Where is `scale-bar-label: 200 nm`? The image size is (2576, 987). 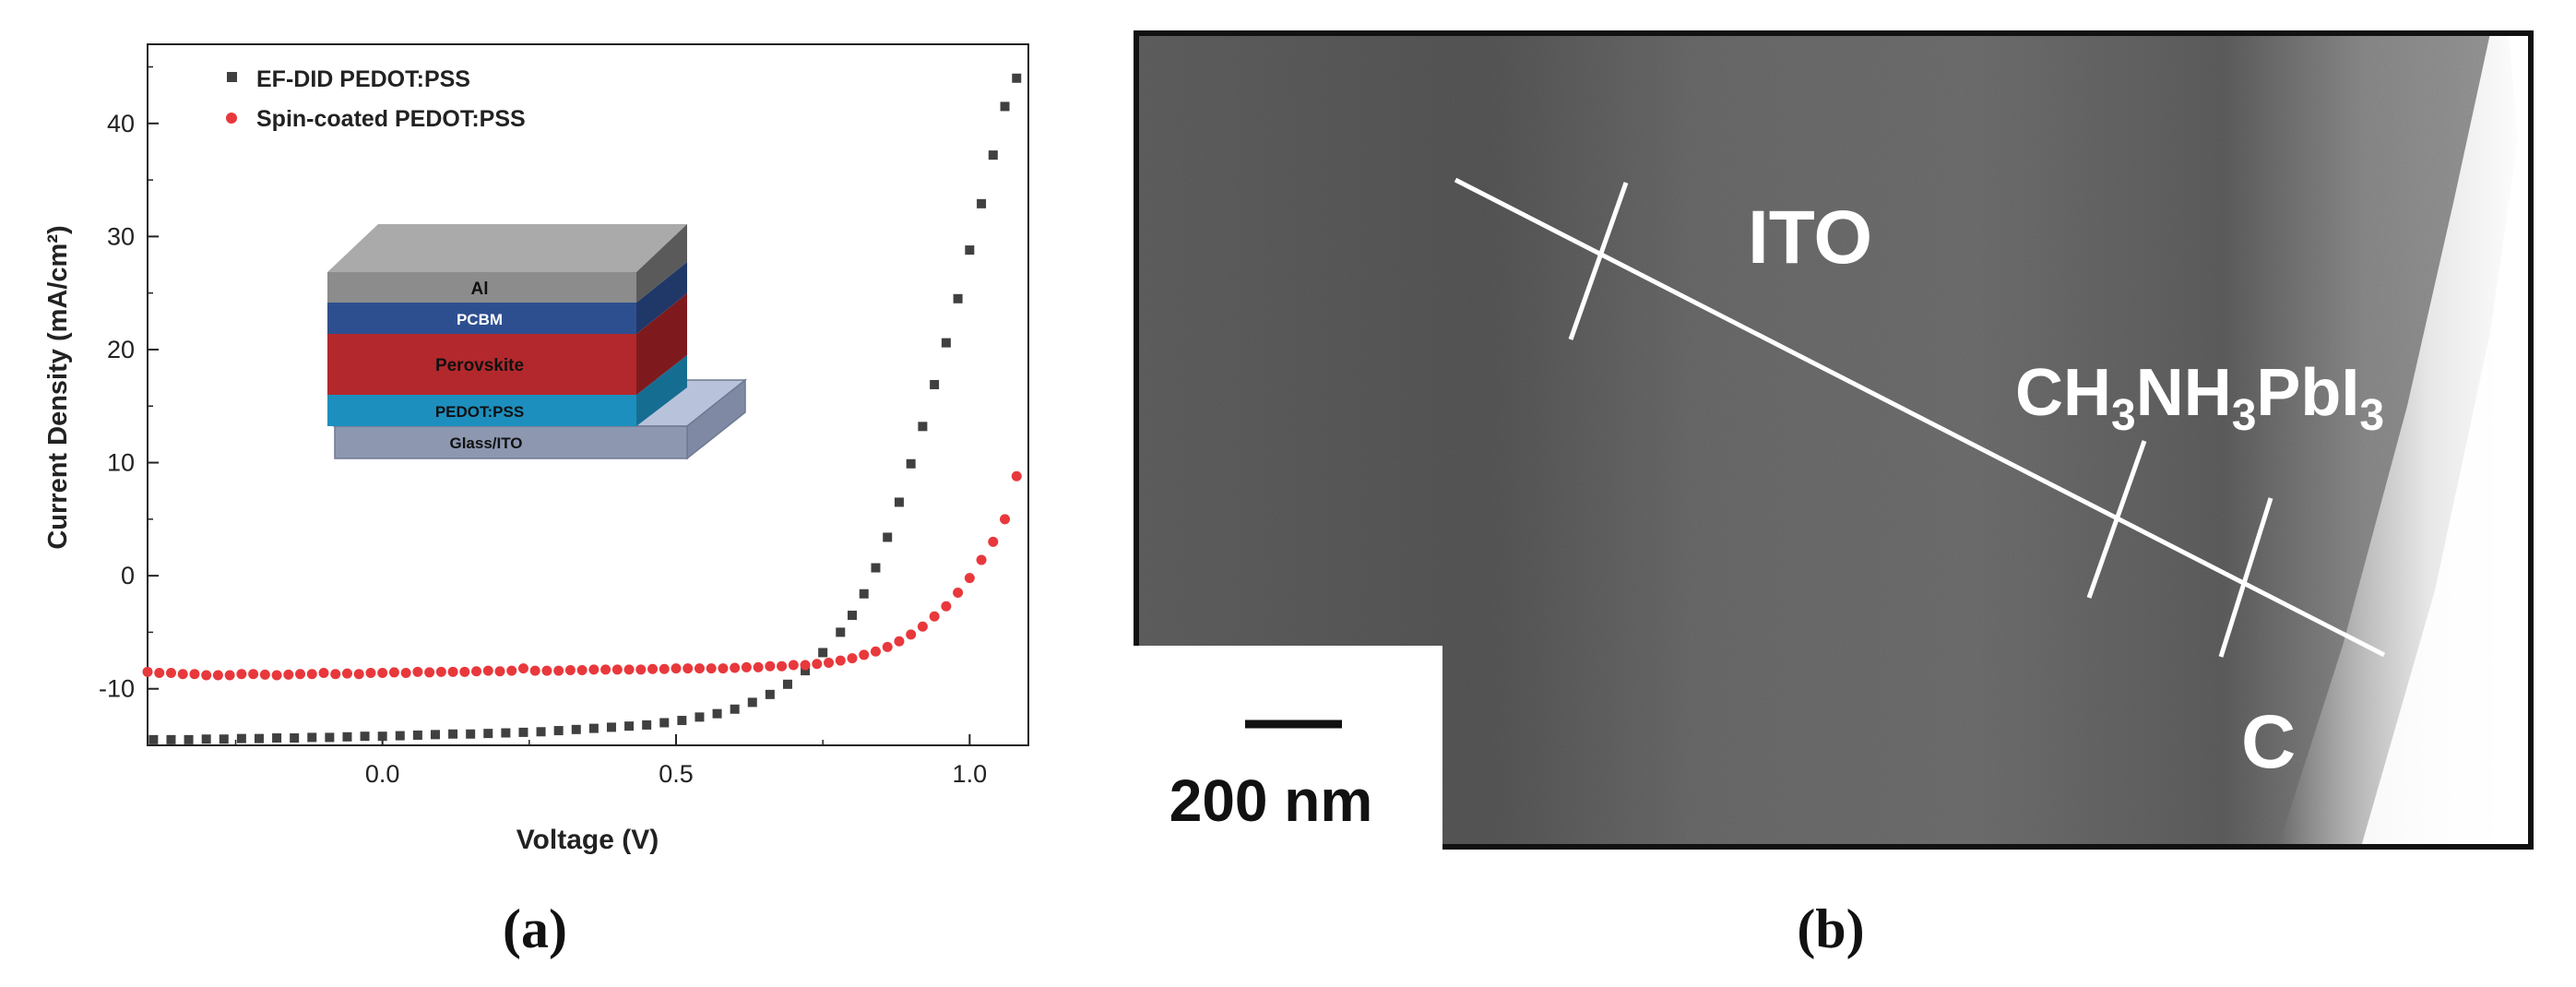
scale-bar-label: 200 nm is located at coordinates (1271, 800).